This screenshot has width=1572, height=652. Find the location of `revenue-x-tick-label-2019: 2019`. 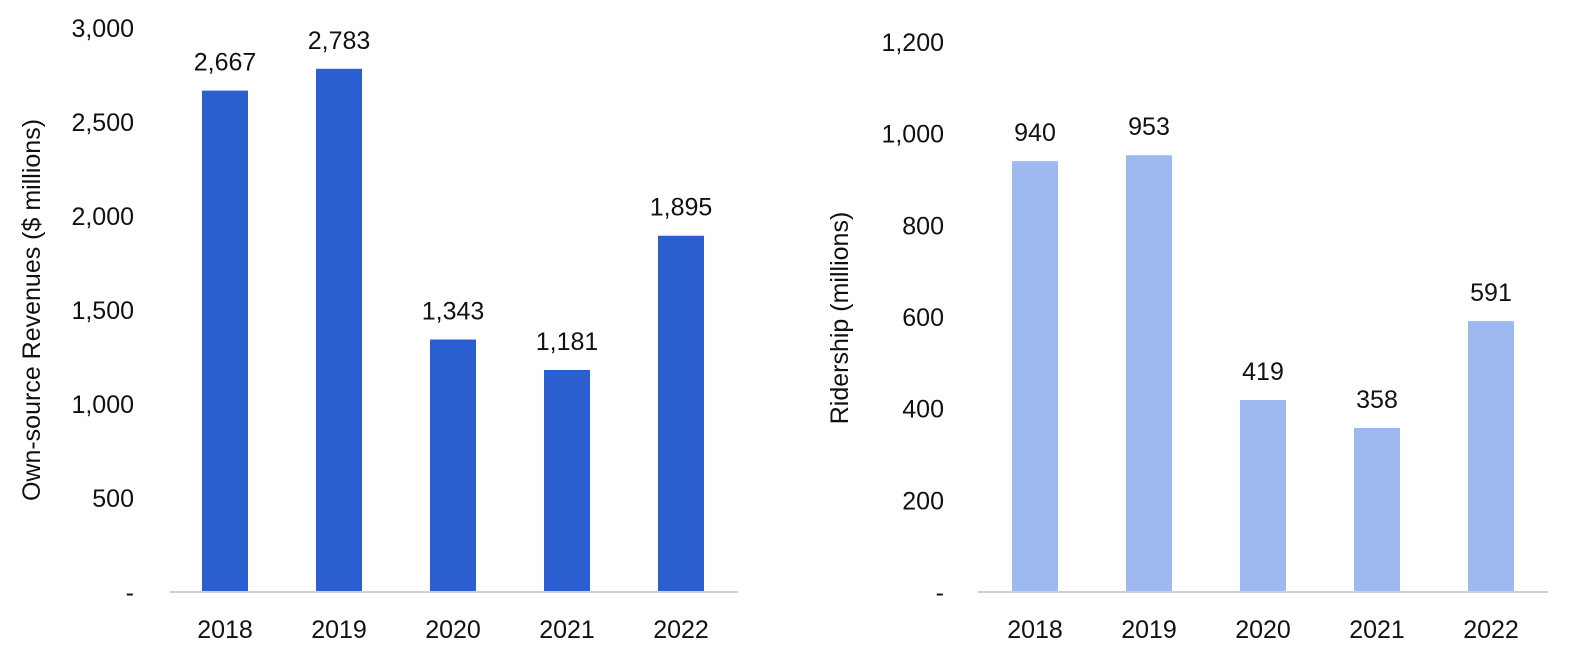

revenue-x-tick-label-2019: 2019 is located at coordinates (339, 630).